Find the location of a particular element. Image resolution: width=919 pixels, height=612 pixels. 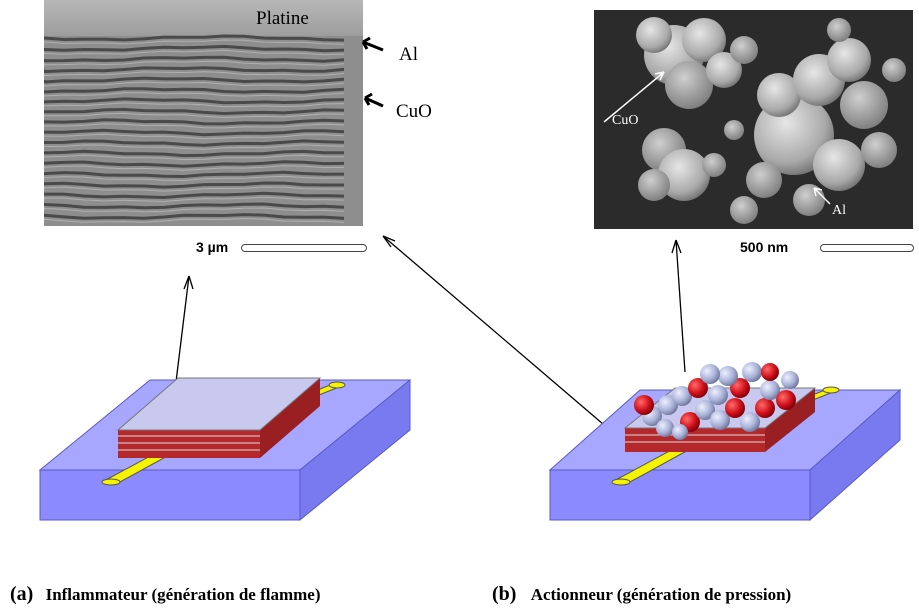

sem-platine-label: Platine is located at coordinates (282, 18).